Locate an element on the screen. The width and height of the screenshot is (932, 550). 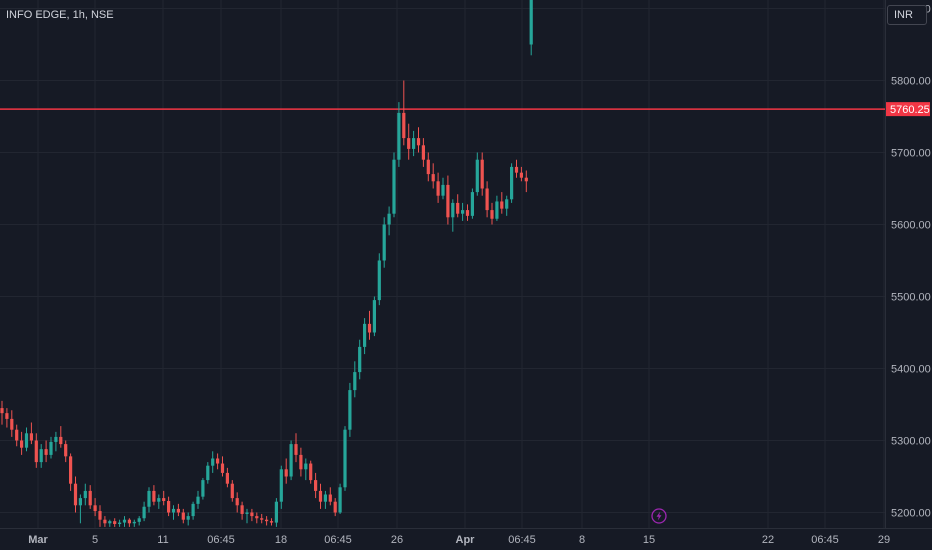
line-price-label: 5760.25 is located at coordinates (910, 110).